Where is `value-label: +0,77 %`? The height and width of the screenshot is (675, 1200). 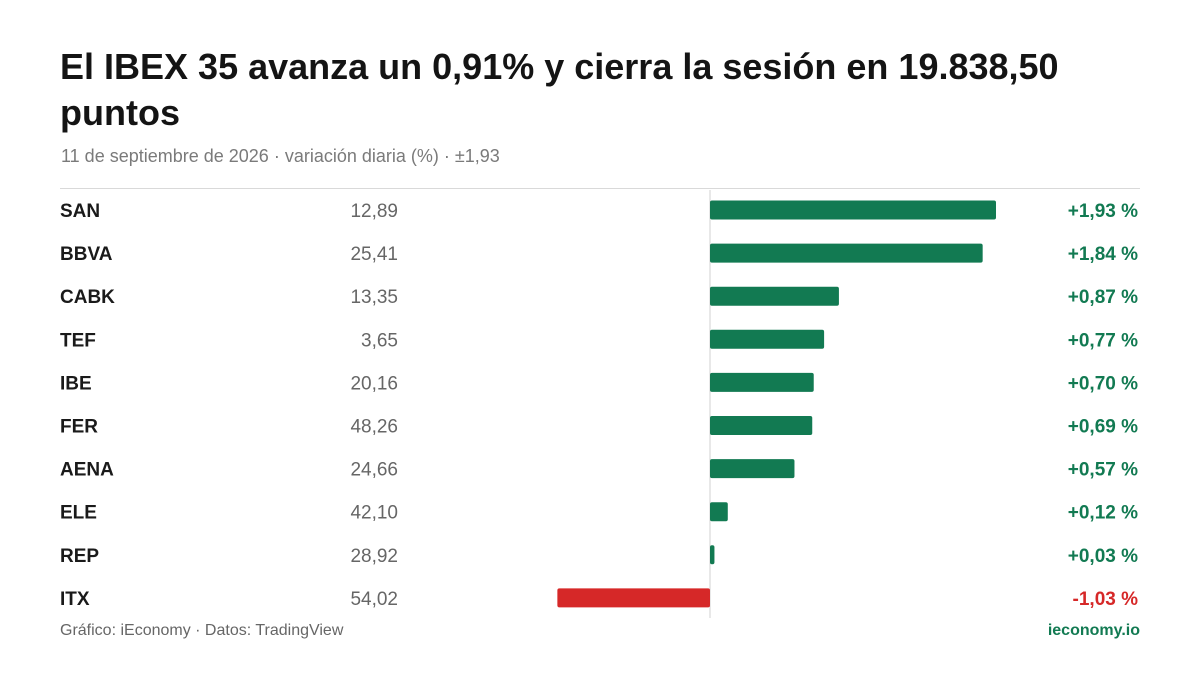 value-label: +0,77 % is located at coordinates (1103, 340).